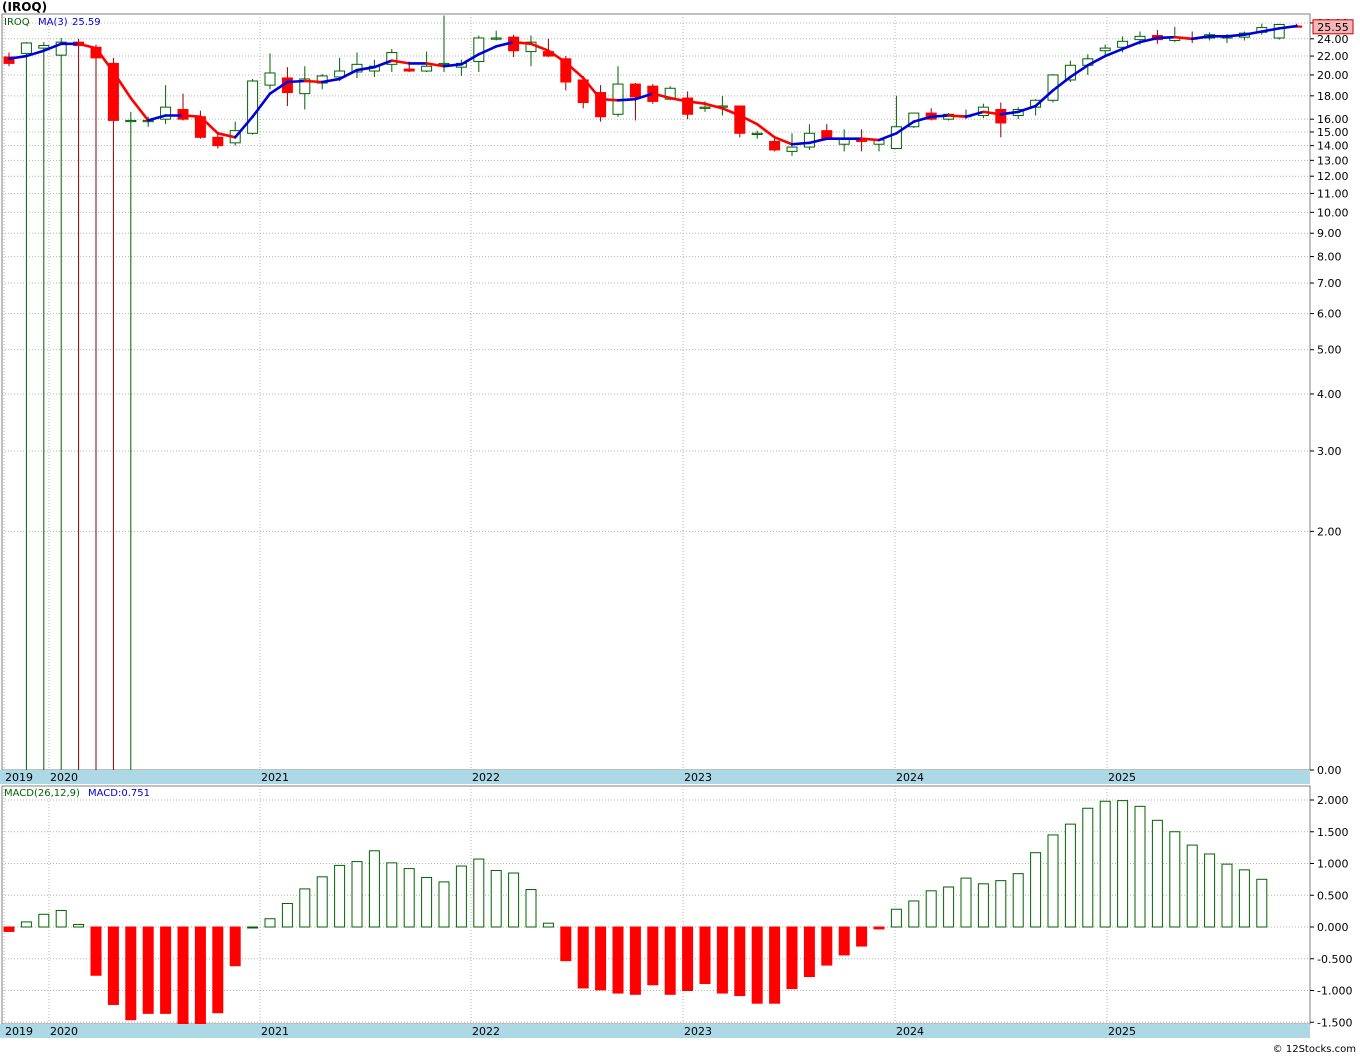 The height and width of the screenshot is (1060, 1360). What do you see at coordinates (1333, 132) in the screenshot?
I see `price-axis-label: 15.00` at bounding box center [1333, 132].